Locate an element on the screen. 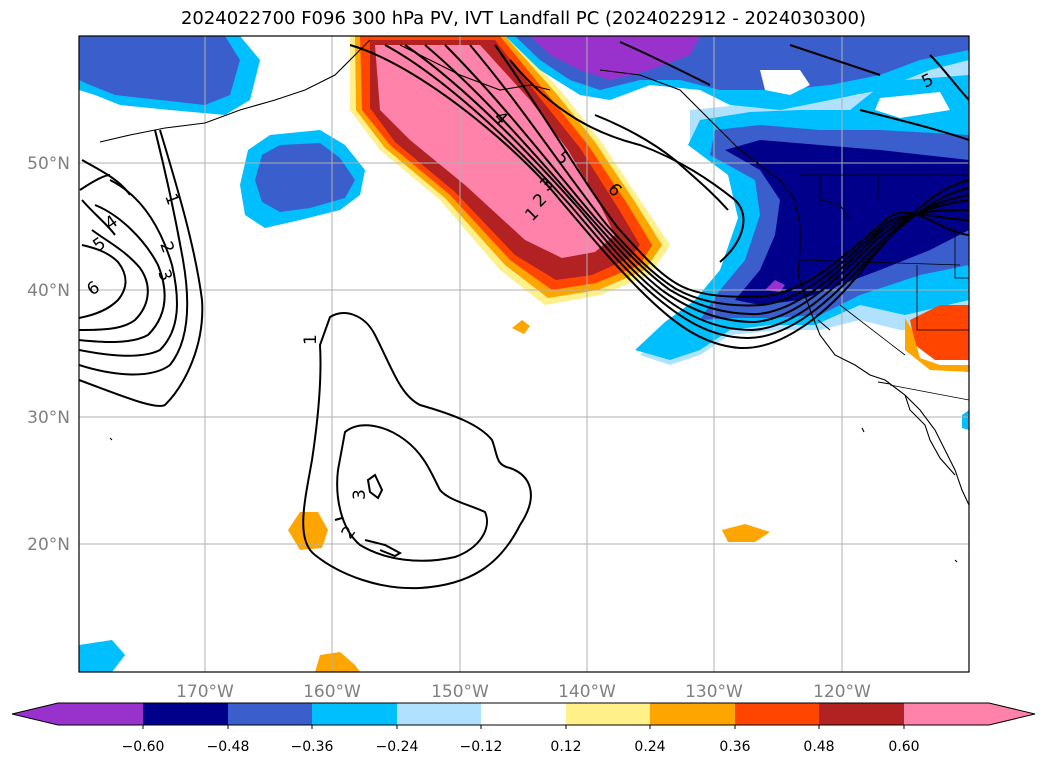 The height and width of the screenshot is (765, 1047). colorbar-tick-label: −0.48 is located at coordinates (228, 747).